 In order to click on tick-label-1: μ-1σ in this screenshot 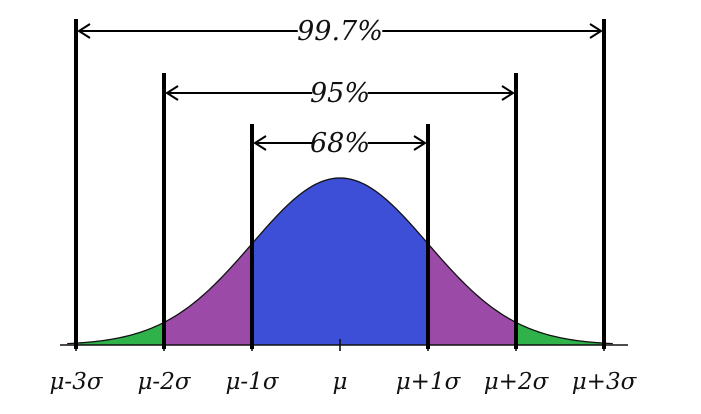, I will do `click(252, 382)`.